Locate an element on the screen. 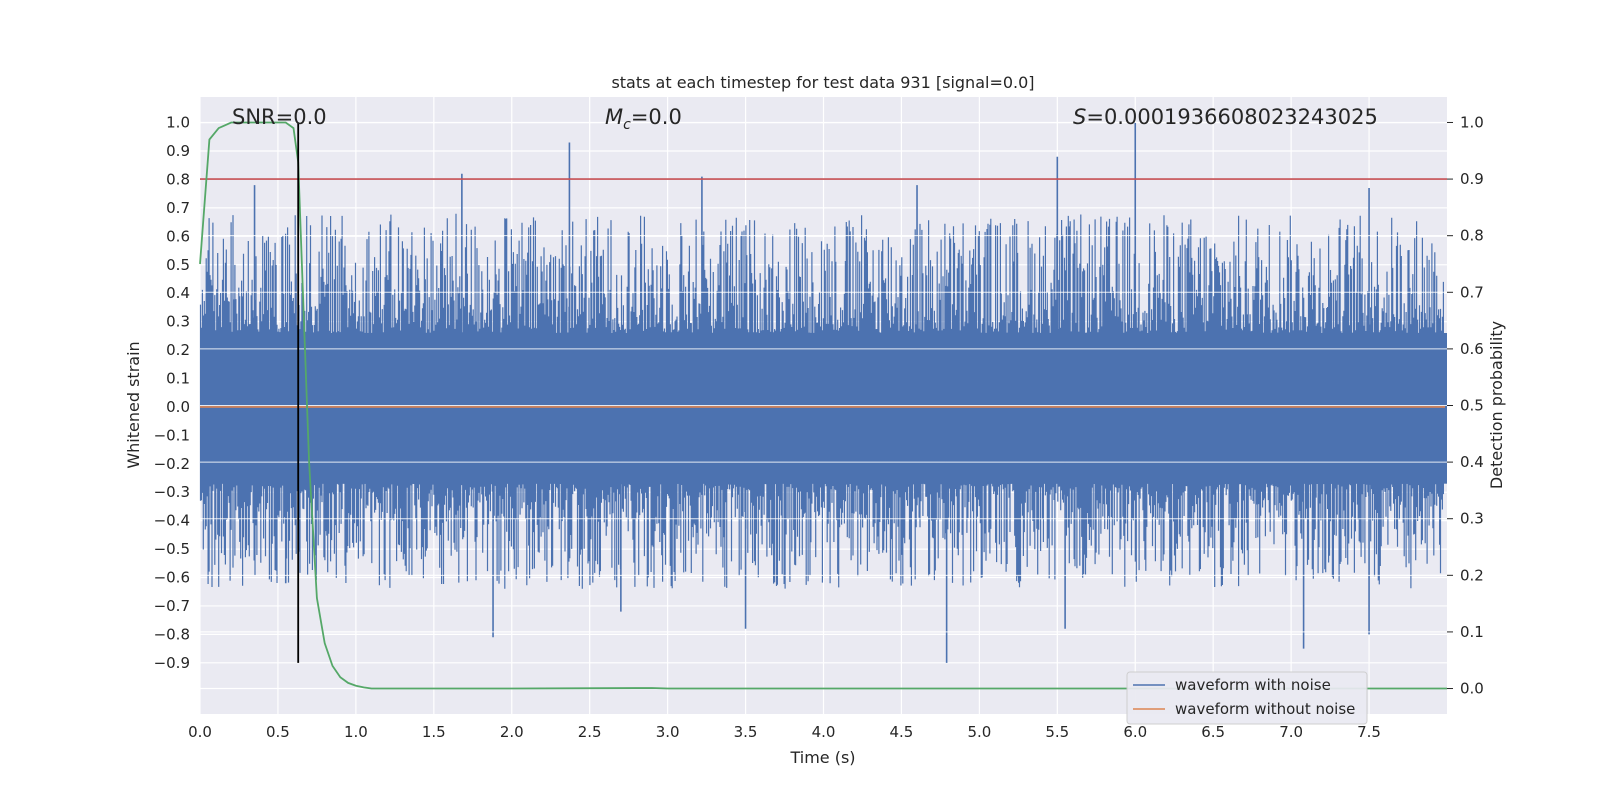 Image resolution: width=1600 pixels, height=804 pixels. x-tick-label: 0.0 is located at coordinates (200, 732).